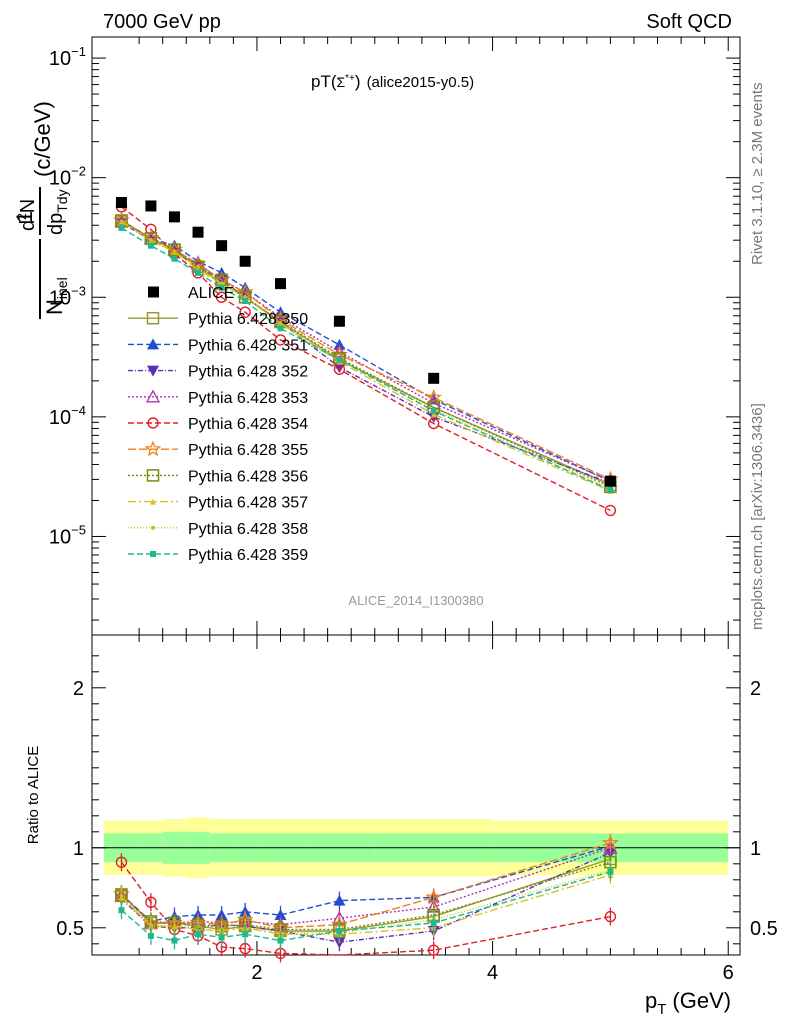 The image size is (786, 1024). What do you see at coordinates (689, 22) in the screenshot?
I see `header-right: Soft QCD` at bounding box center [689, 22].